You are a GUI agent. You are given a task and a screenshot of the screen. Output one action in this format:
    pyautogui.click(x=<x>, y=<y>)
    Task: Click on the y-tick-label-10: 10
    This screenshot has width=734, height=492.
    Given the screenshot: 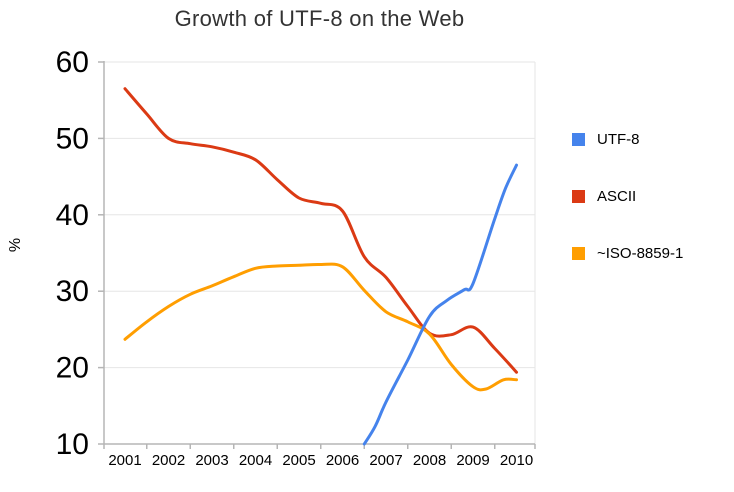 What is the action you would take?
    pyautogui.click(x=72, y=444)
    